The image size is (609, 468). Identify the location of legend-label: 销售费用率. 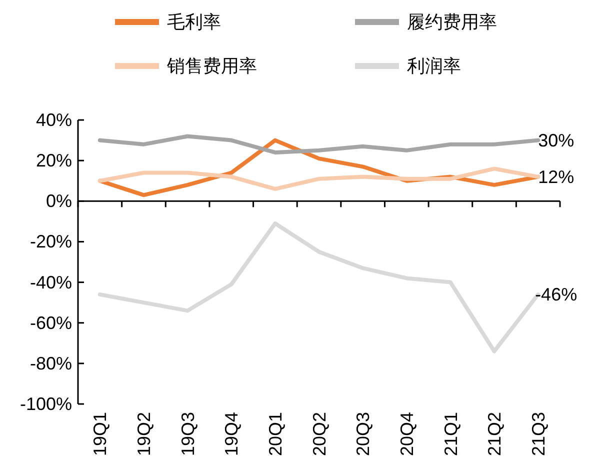
(211, 66).